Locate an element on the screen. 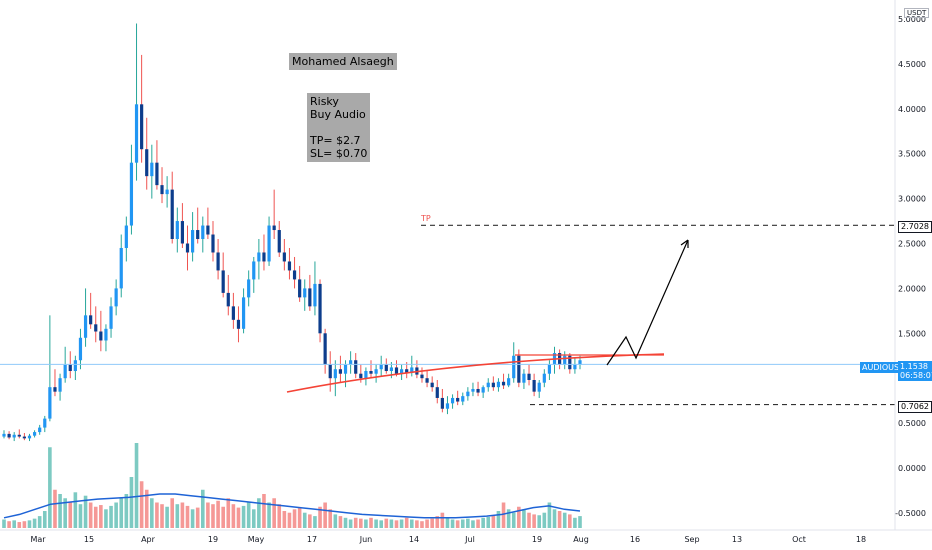  time-tick-label: Apr is located at coordinates (148, 539).